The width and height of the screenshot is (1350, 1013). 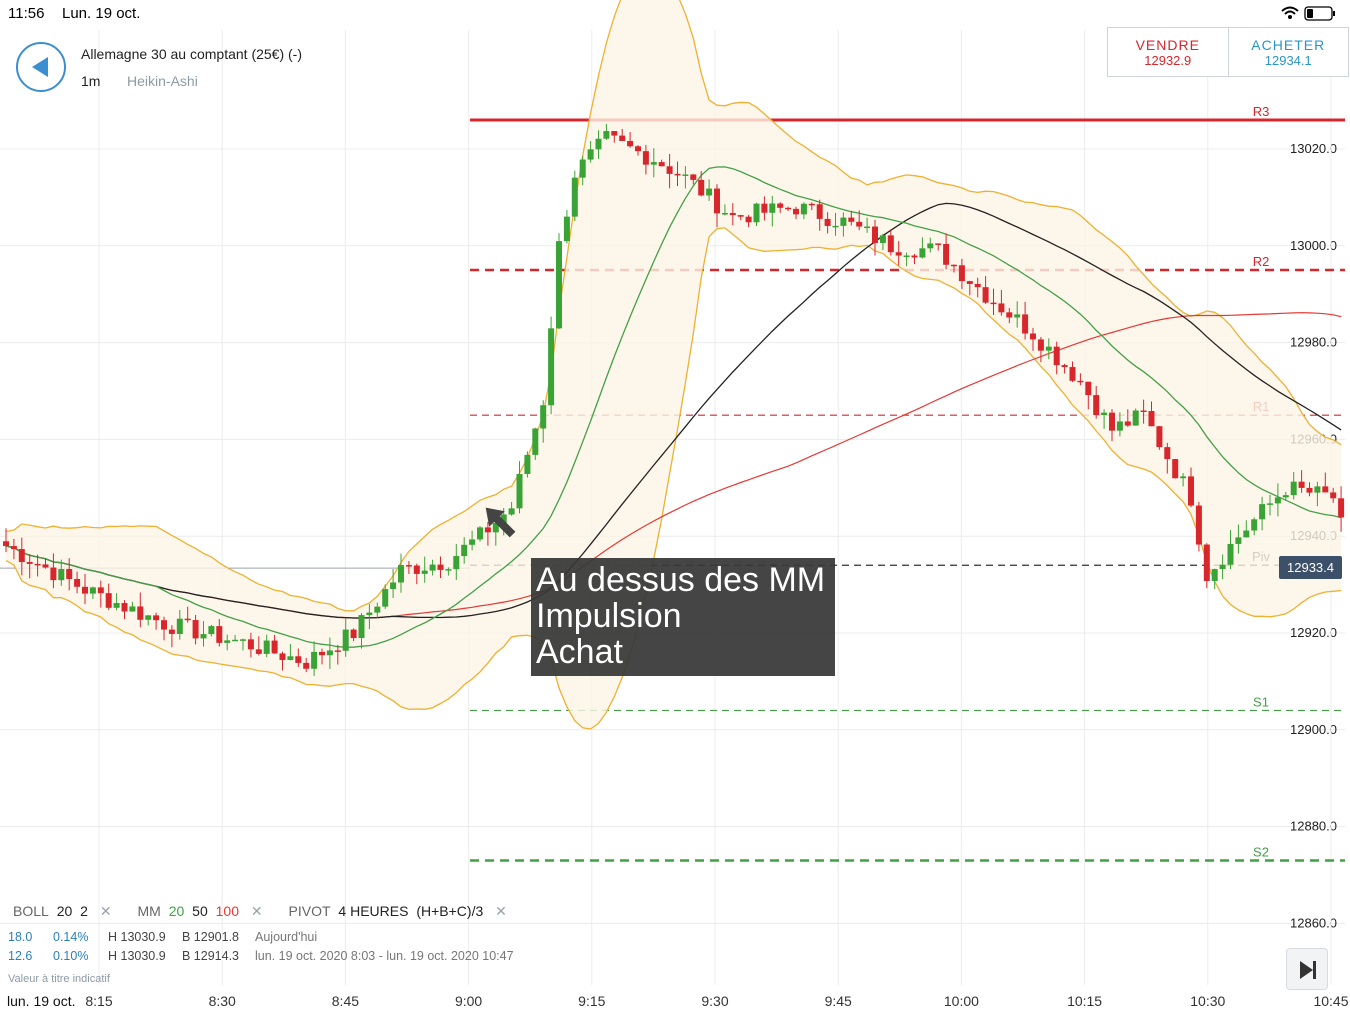 What do you see at coordinates (91, 81) in the screenshot?
I see `timeframe-selector: 1m` at bounding box center [91, 81].